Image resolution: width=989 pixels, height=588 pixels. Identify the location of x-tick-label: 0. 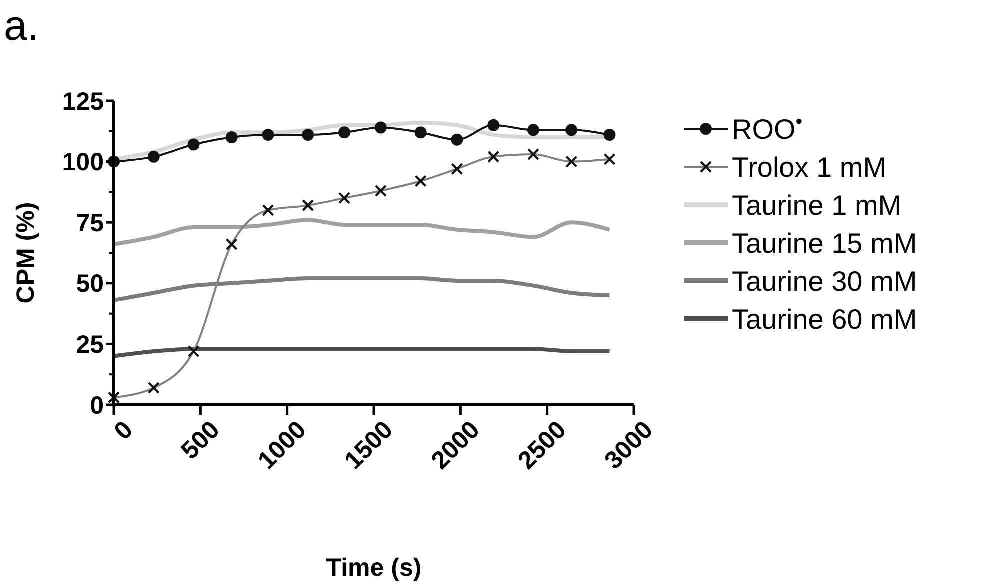
(123, 431).